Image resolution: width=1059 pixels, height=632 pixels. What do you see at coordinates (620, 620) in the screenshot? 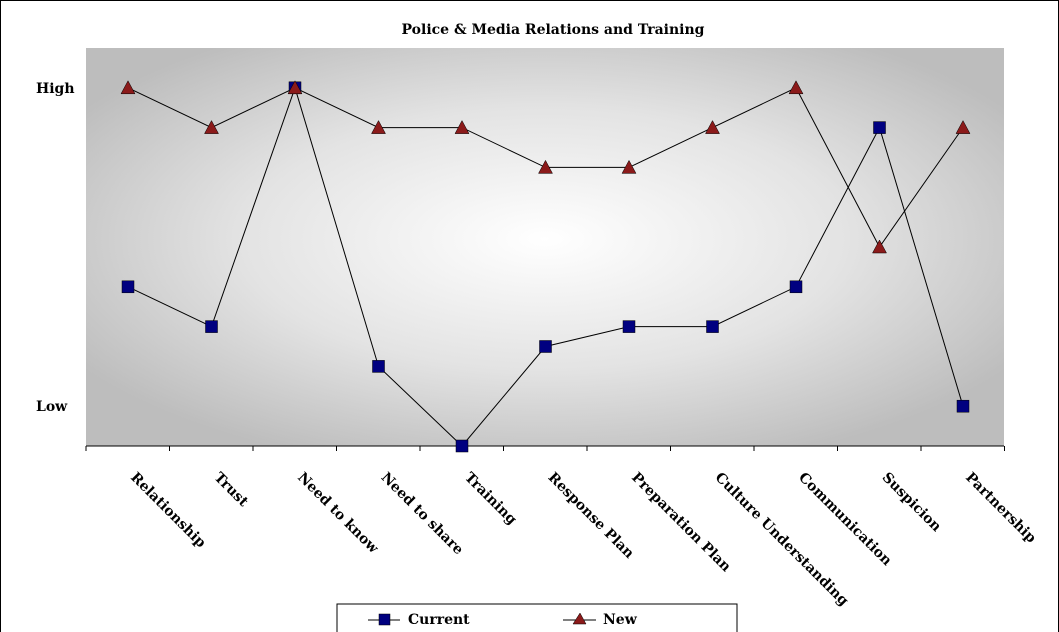
I see `legend-new-label: New` at bounding box center [620, 620].